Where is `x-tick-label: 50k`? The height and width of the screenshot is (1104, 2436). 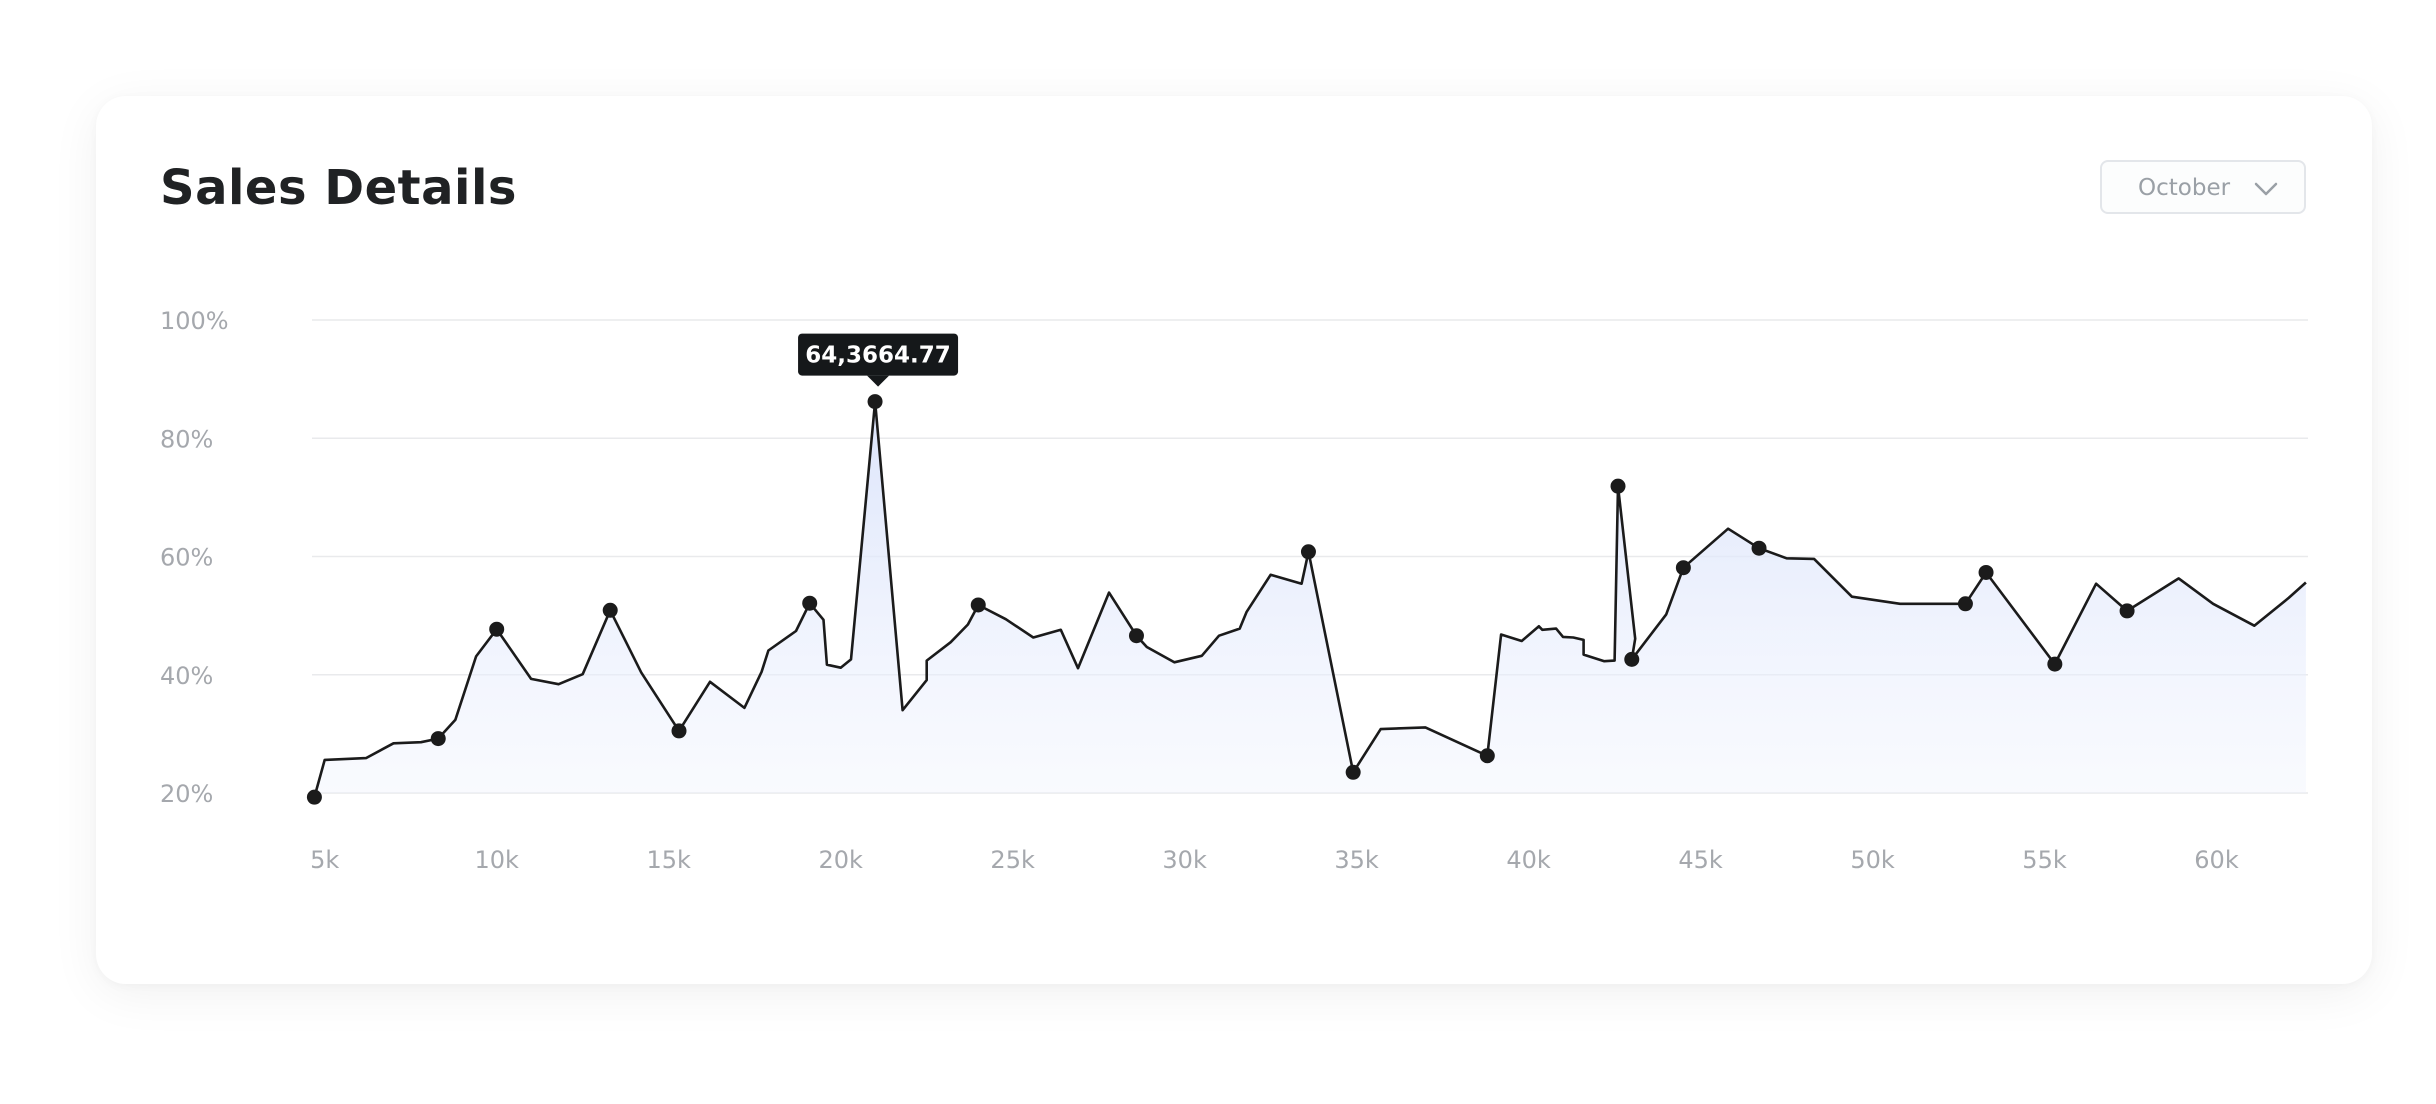 x-tick-label: 50k is located at coordinates (1872, 860).